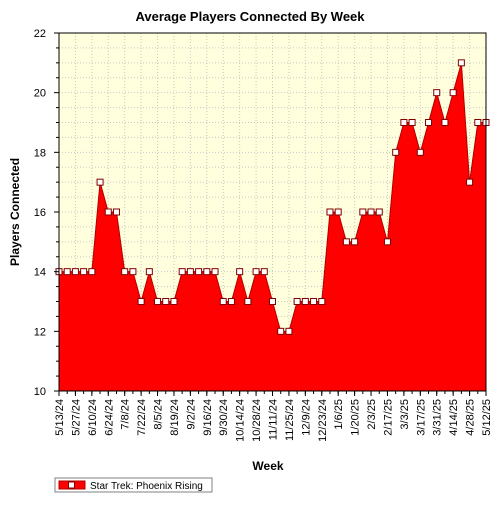 Image resolution: width=500 pixels, height=505 pixels. What do you see at coordinates (15, 212) in the screenshot?
I see `y-axis-title: Players Connected` at bounding box center [15, 212].